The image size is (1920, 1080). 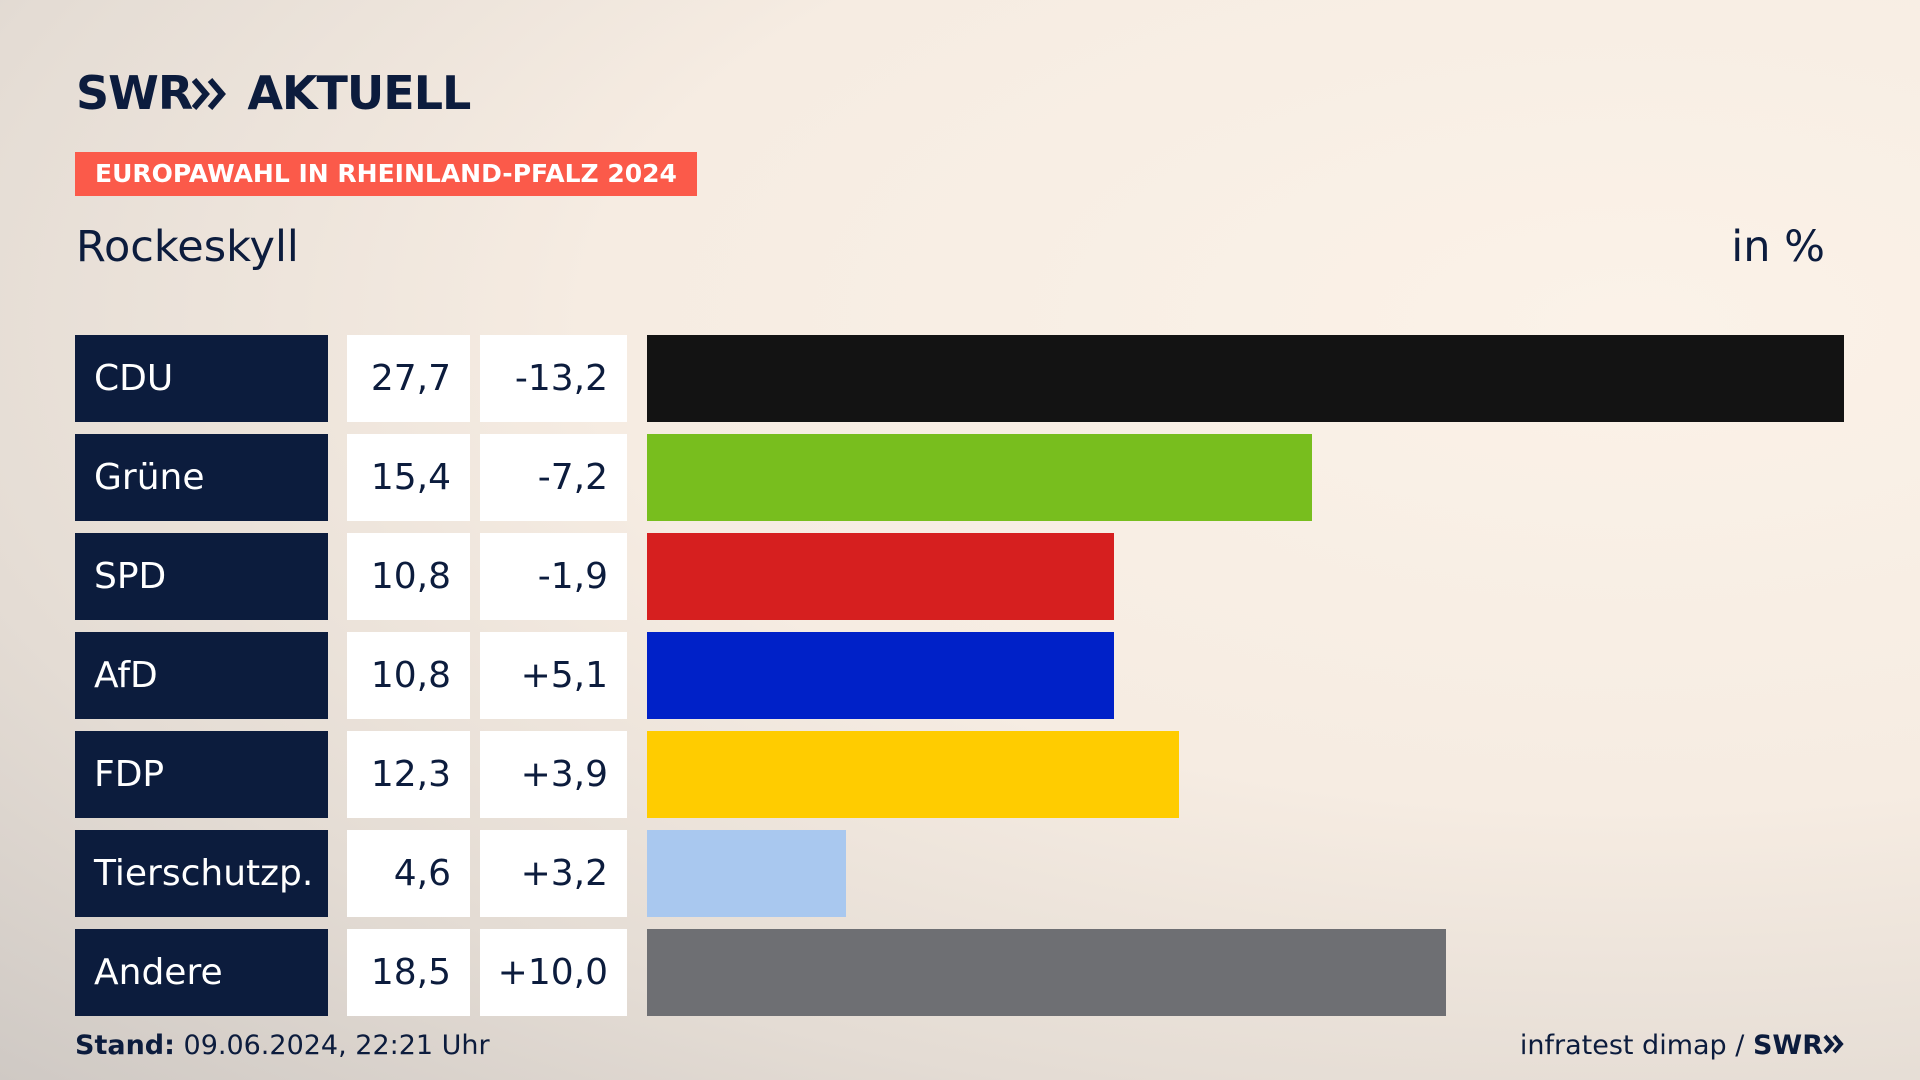 What do you see at coordinates (408, 774) in the screenshot?
I see `value-label: 12,3` at bounding box center [408, 774].